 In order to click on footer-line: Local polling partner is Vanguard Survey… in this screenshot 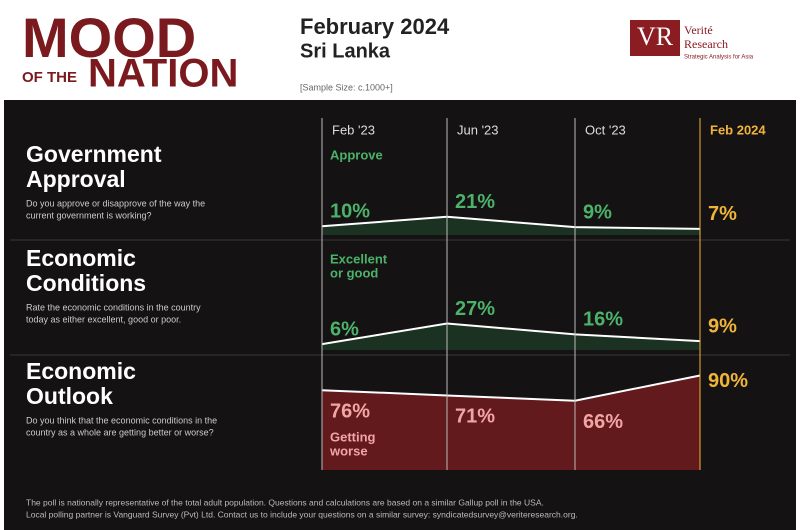, I will do `click(302, 514)`.